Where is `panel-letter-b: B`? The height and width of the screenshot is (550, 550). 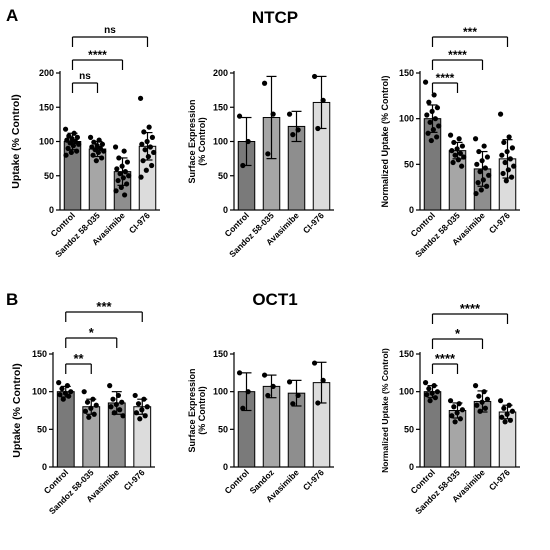 panel-letter-b: B is located at coordinates (12, 299).